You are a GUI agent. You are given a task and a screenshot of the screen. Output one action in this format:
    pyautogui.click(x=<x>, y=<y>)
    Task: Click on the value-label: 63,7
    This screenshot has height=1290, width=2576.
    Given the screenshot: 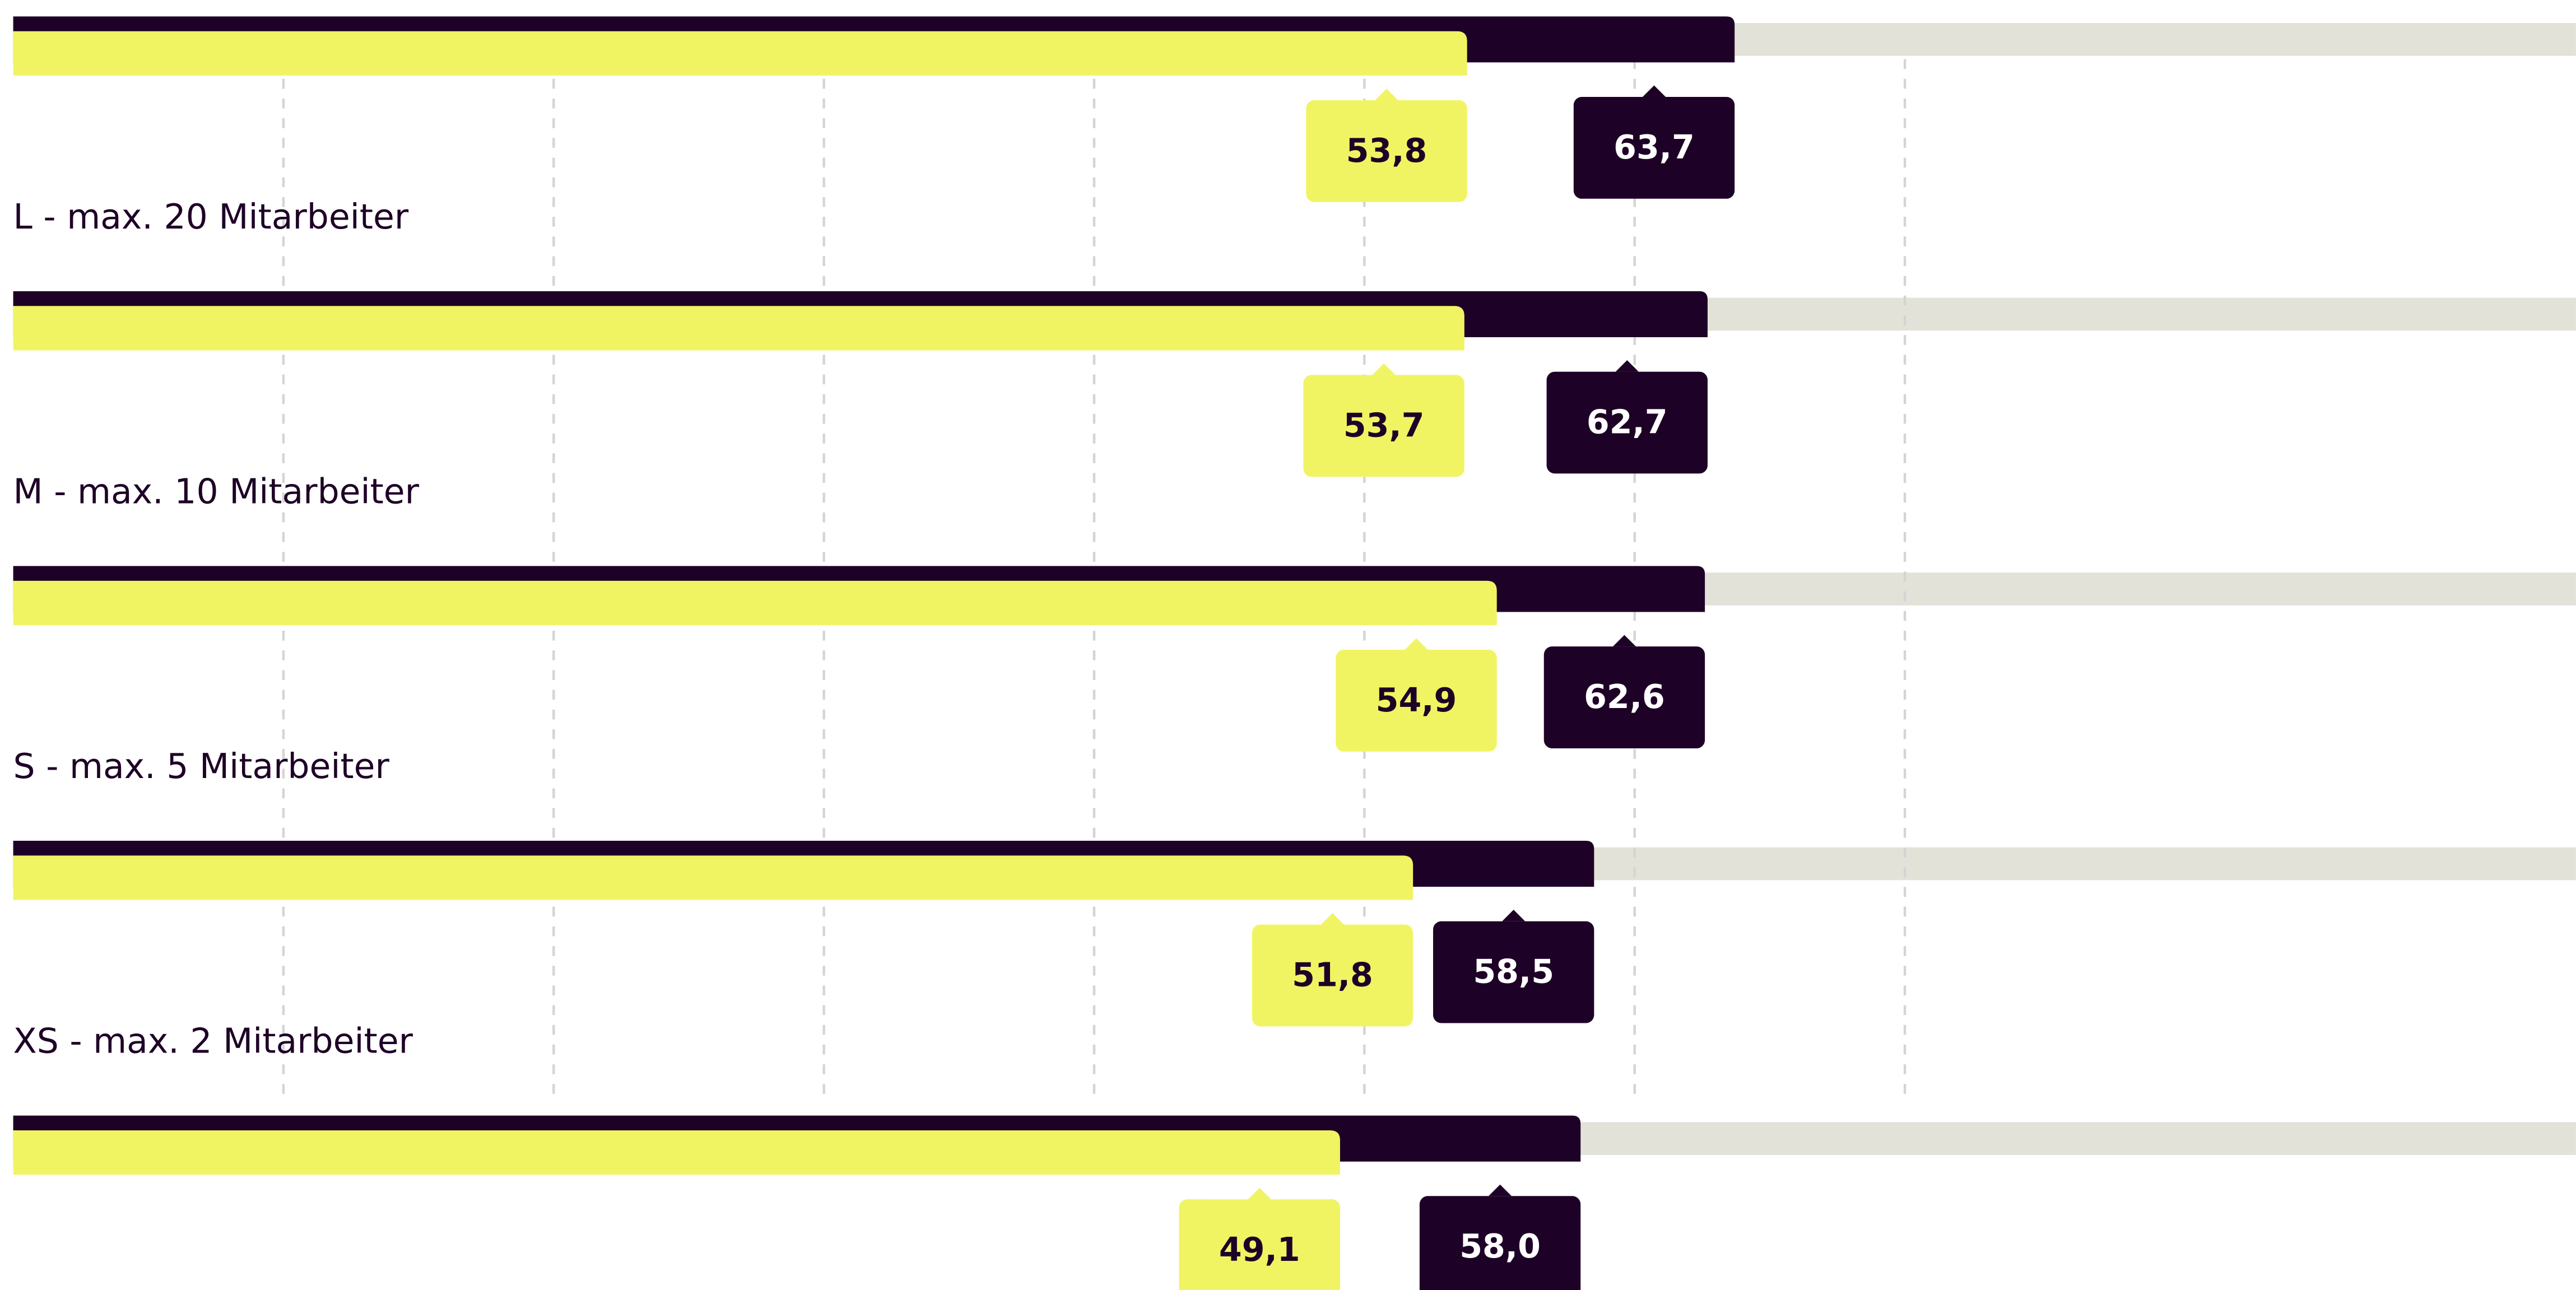 What is the action you would take?
    pyautogui.click(x=1654, y=147)
    